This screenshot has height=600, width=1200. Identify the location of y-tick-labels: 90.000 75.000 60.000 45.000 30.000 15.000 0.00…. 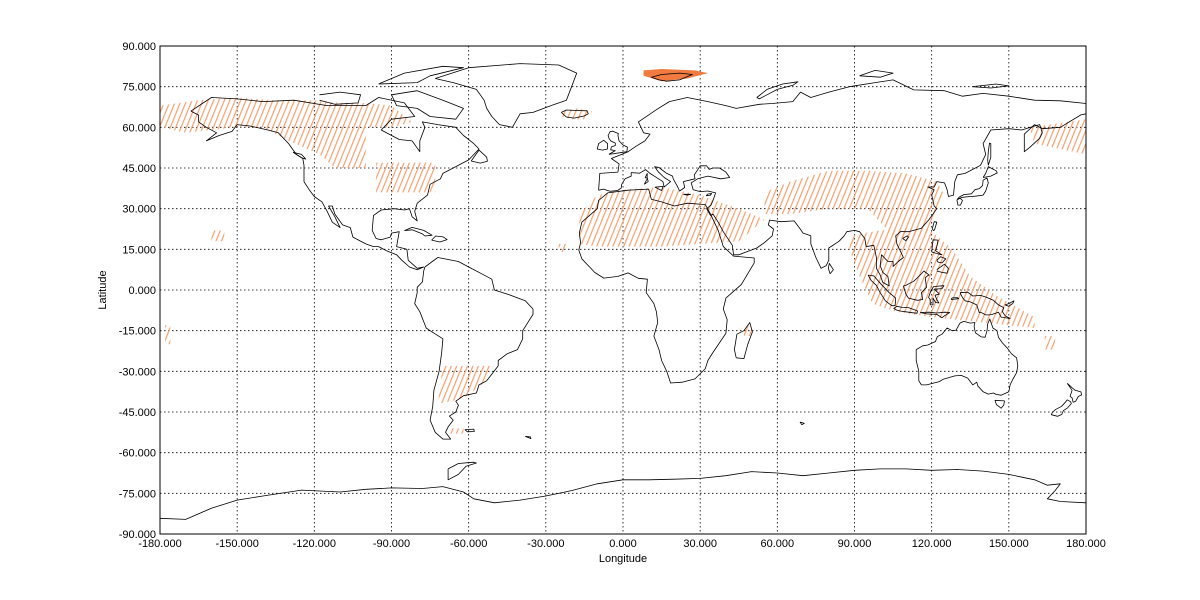
(137, 291).